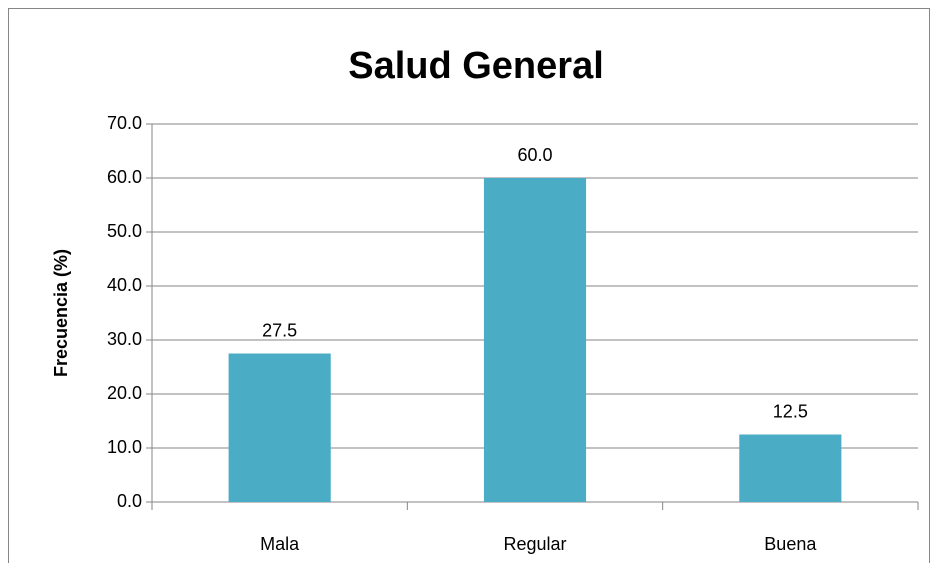 The image size is (938, 563). I want to click on y-axis-label: Frecuencia (%), so click(61, 313).